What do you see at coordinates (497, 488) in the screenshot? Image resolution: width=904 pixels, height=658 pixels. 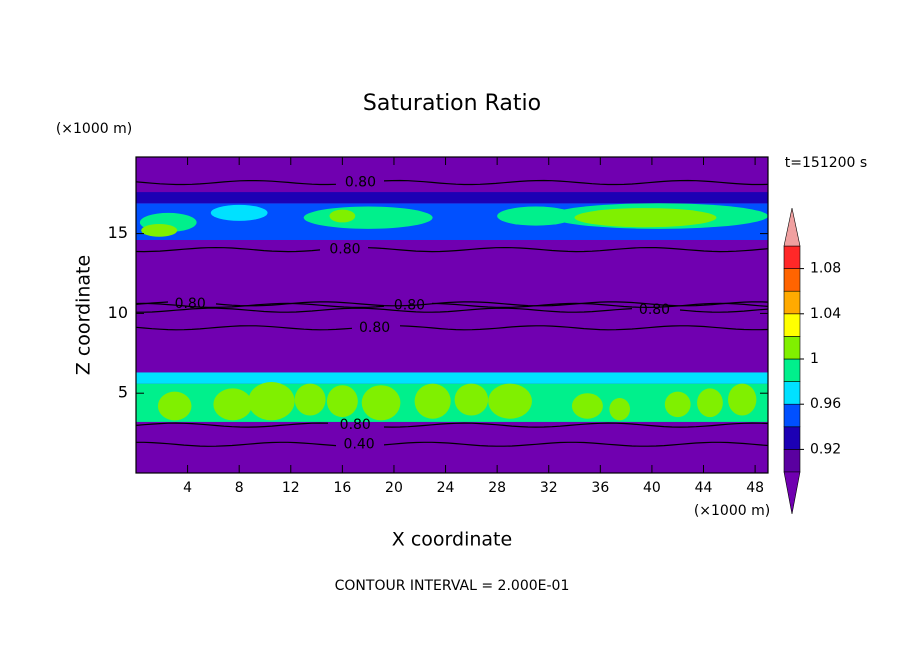 I see `x-tick-label: 28` at bounding box center [497, 488].